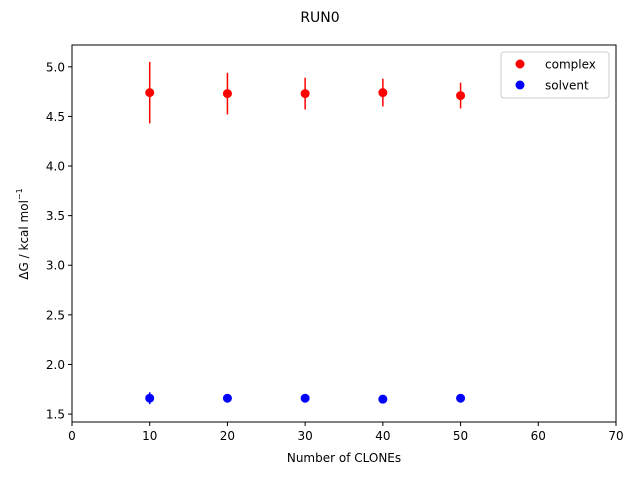  Describe the element at coordinates (19, 194) in the screenshot. I see `y-axis-label-superscript: −1` at that location.